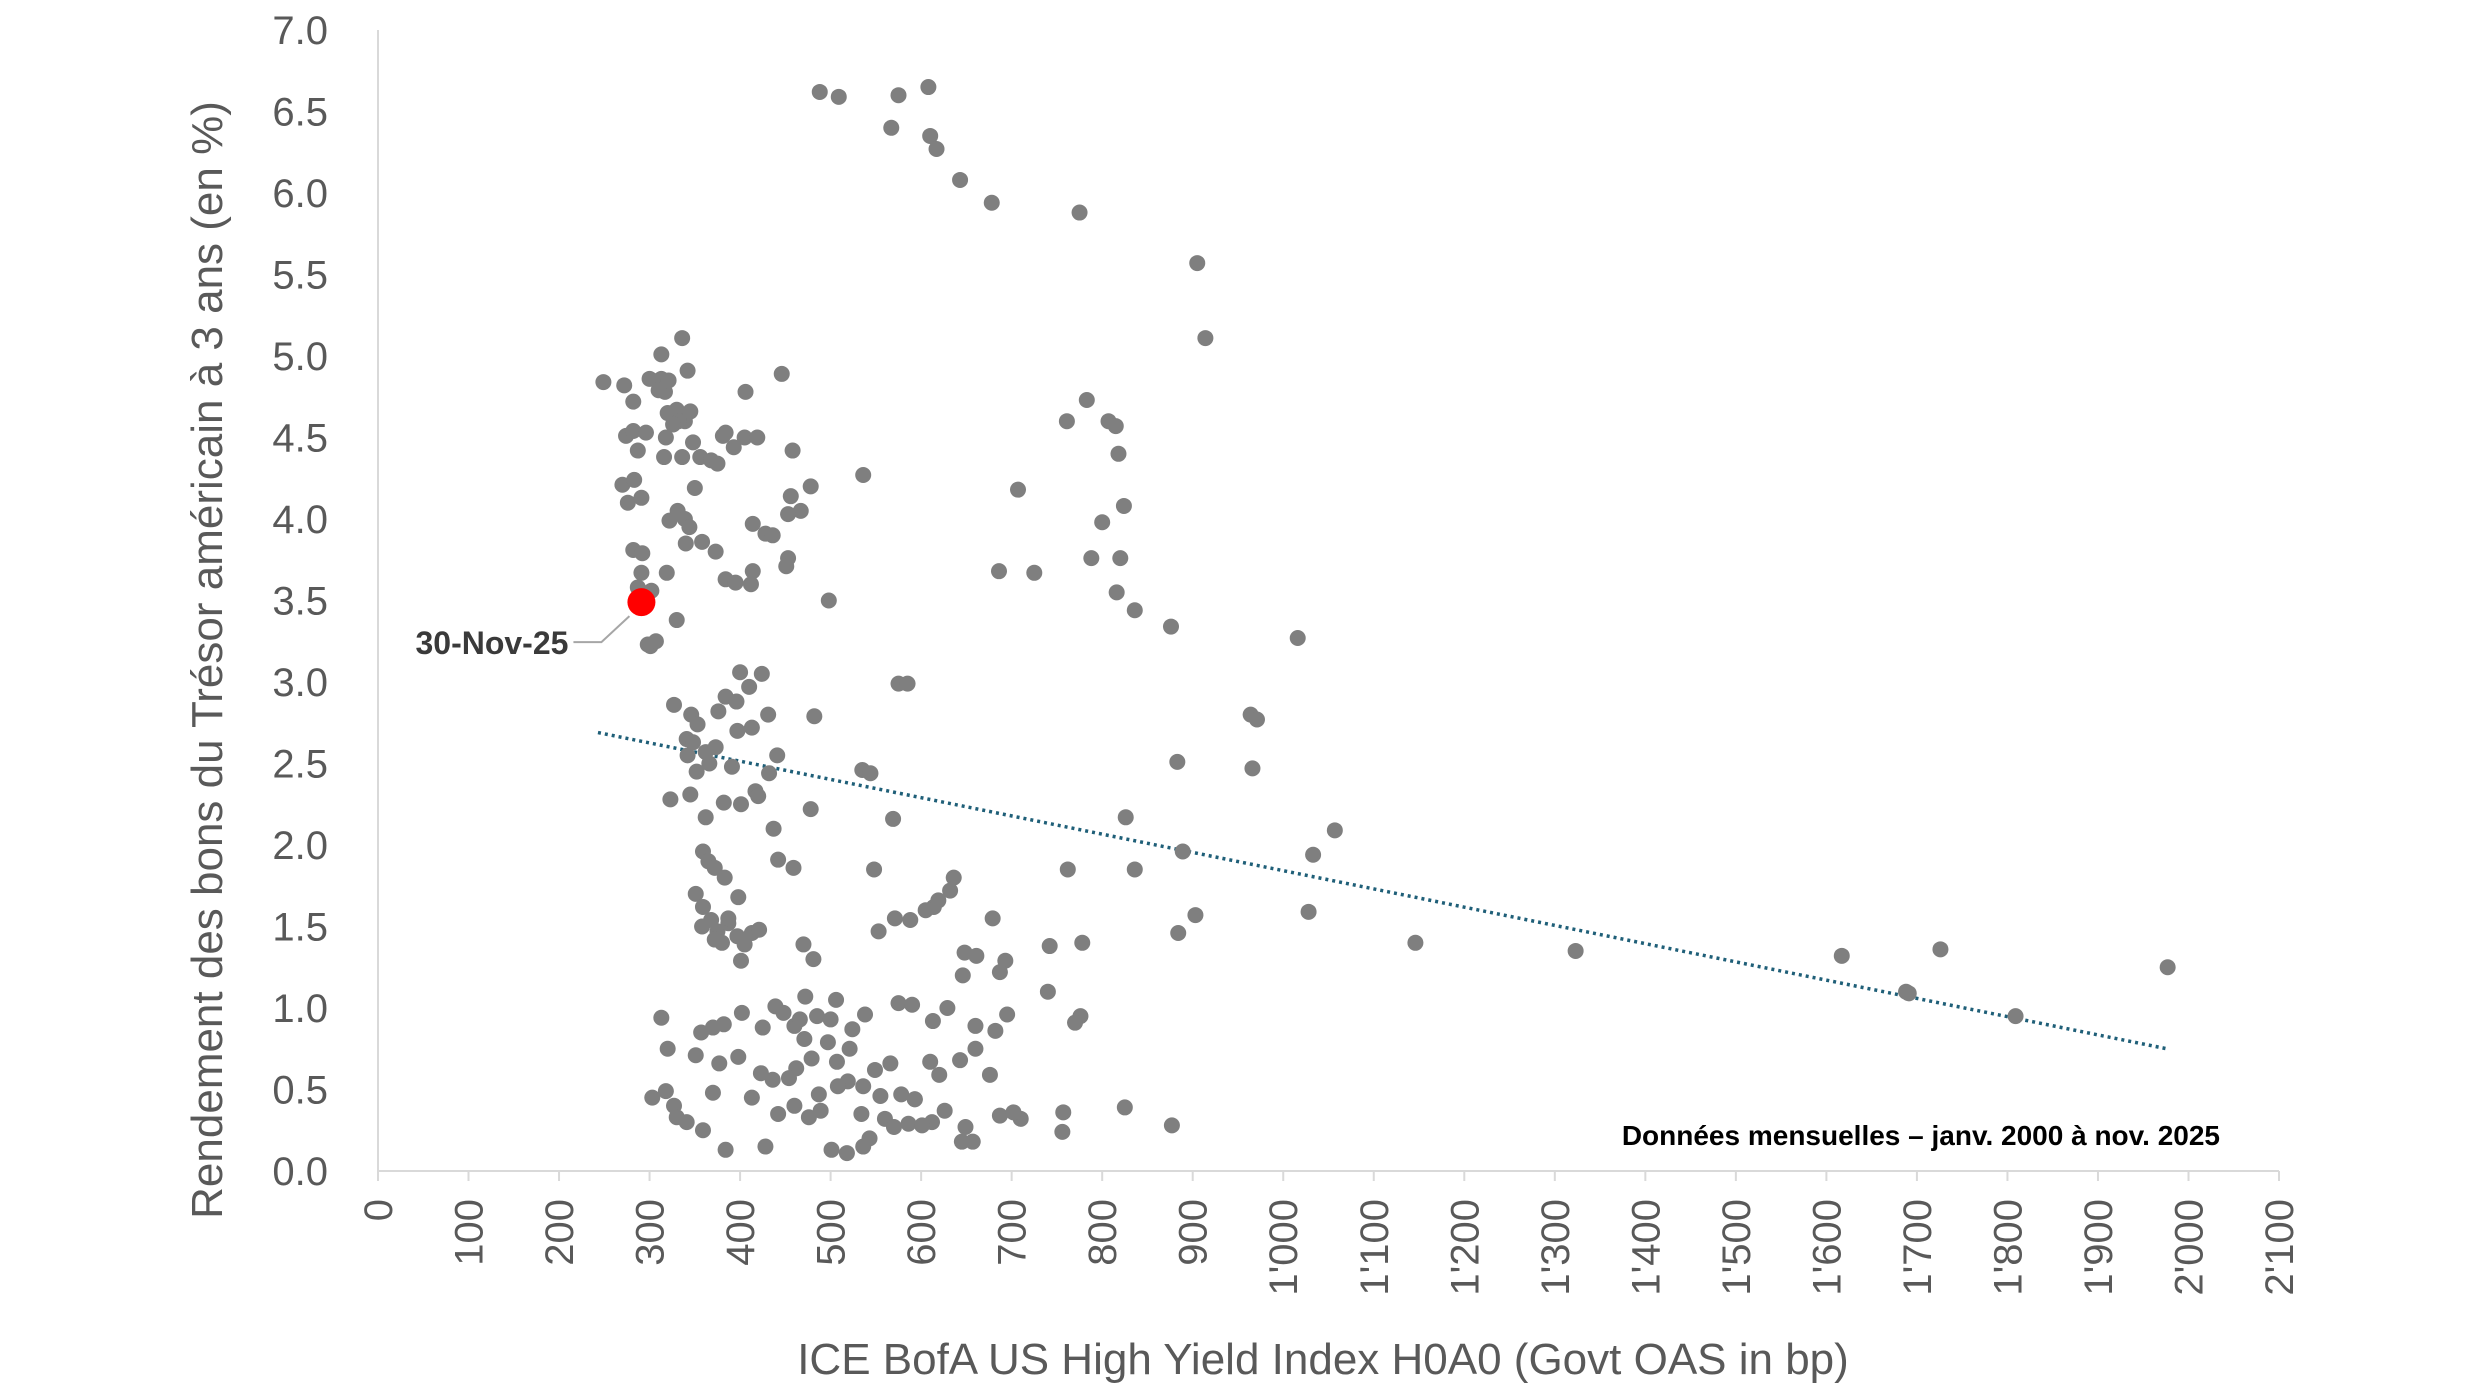 Image resolution: width=2480 pixels, height=1395 pixels. Describe the element at coordinates (300, 520) in the screenshot. I see `y-tick-label: 4.0` at that location.